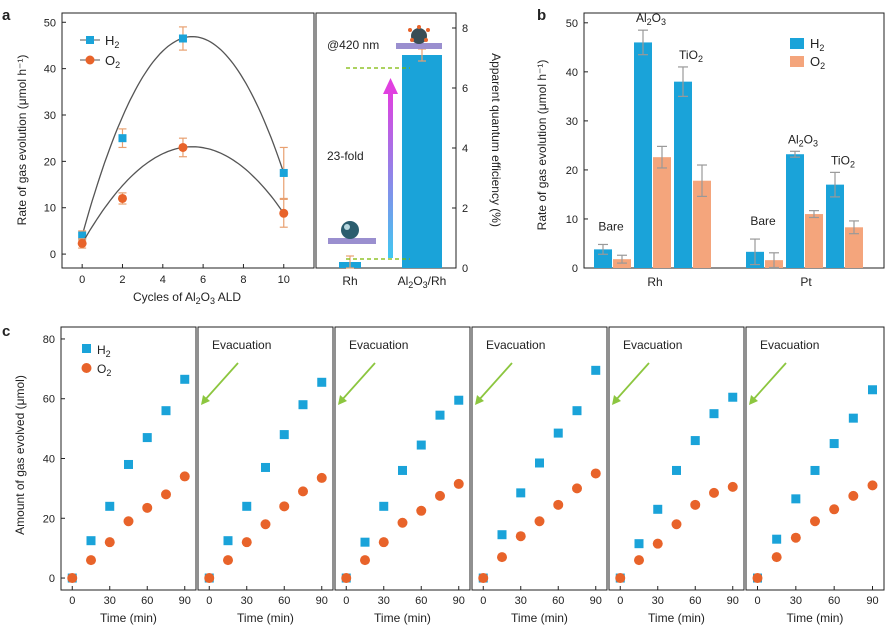  Describe the element at coordinates (412, 40) in the screenshot. I see `alrh-dot` at that location.